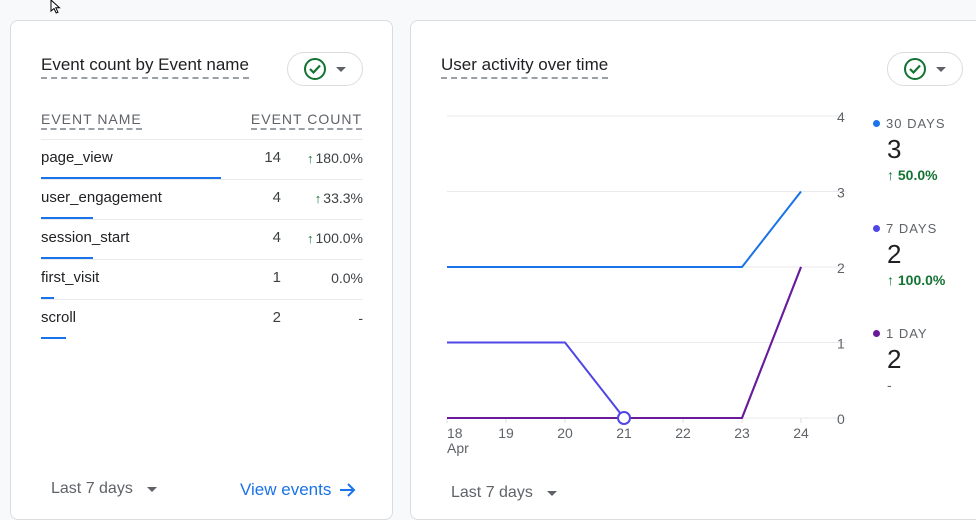 The width and height of the screenshot is (976, 520). Describe the element at coordinates (742, 433) in the screenshot. I see `x-tick-label: 23` at that location.